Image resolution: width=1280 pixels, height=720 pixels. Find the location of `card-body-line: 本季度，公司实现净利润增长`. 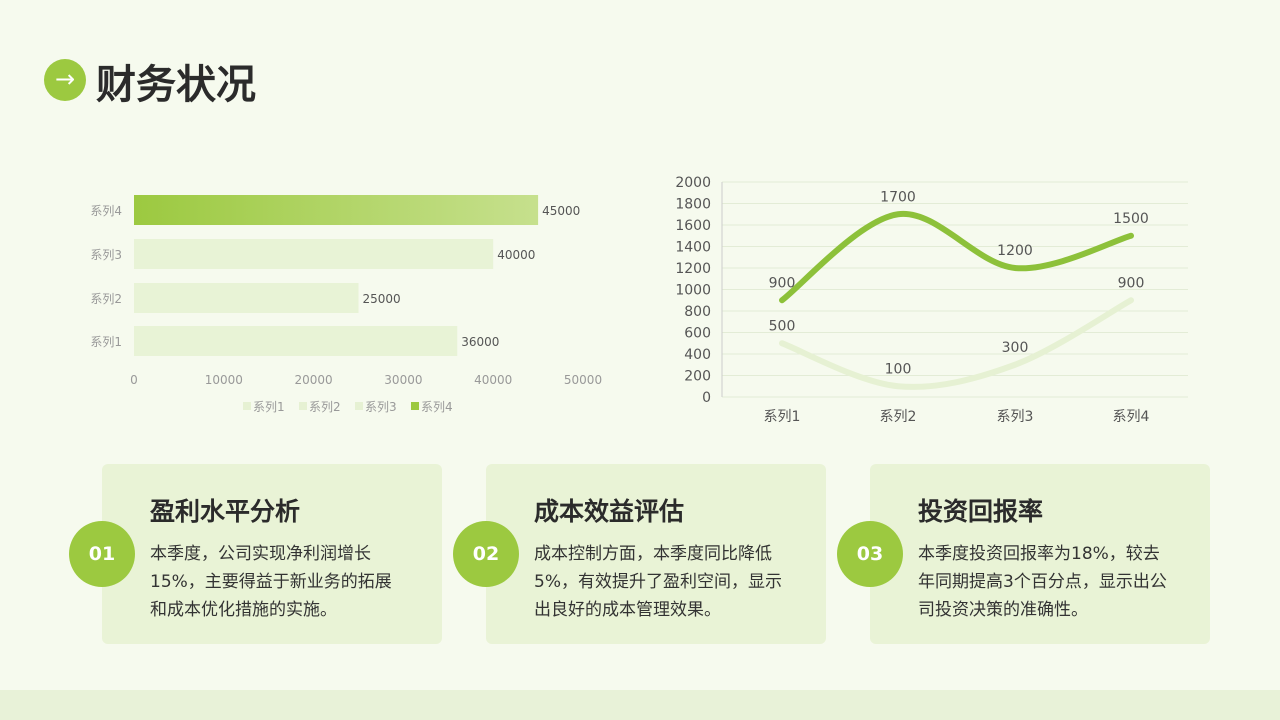

card-body-line: 本季度，公司实现净利润增长 is located at coordinates (260, 554).